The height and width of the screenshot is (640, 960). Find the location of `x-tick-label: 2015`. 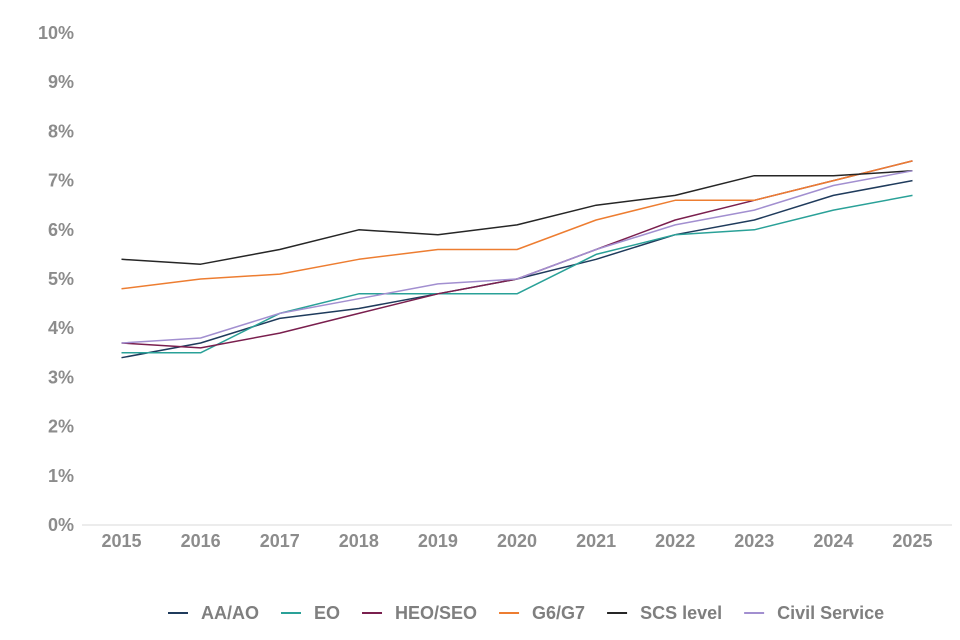

x-tick-label: 2015 is located at coordinates (122, 541).